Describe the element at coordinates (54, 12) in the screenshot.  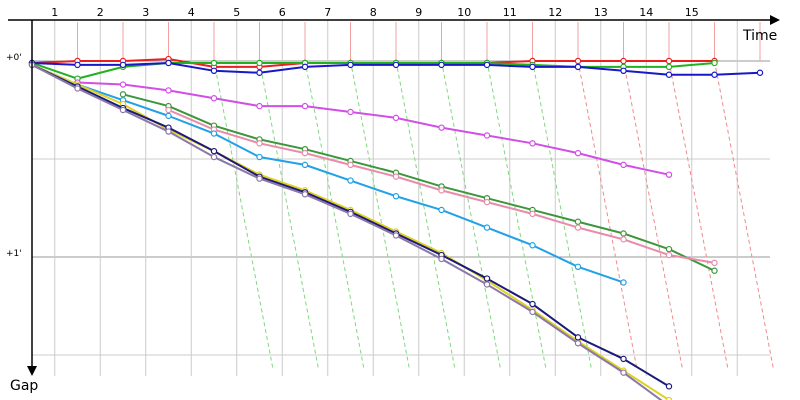
I see `lap-tick-label: 1` at that location.